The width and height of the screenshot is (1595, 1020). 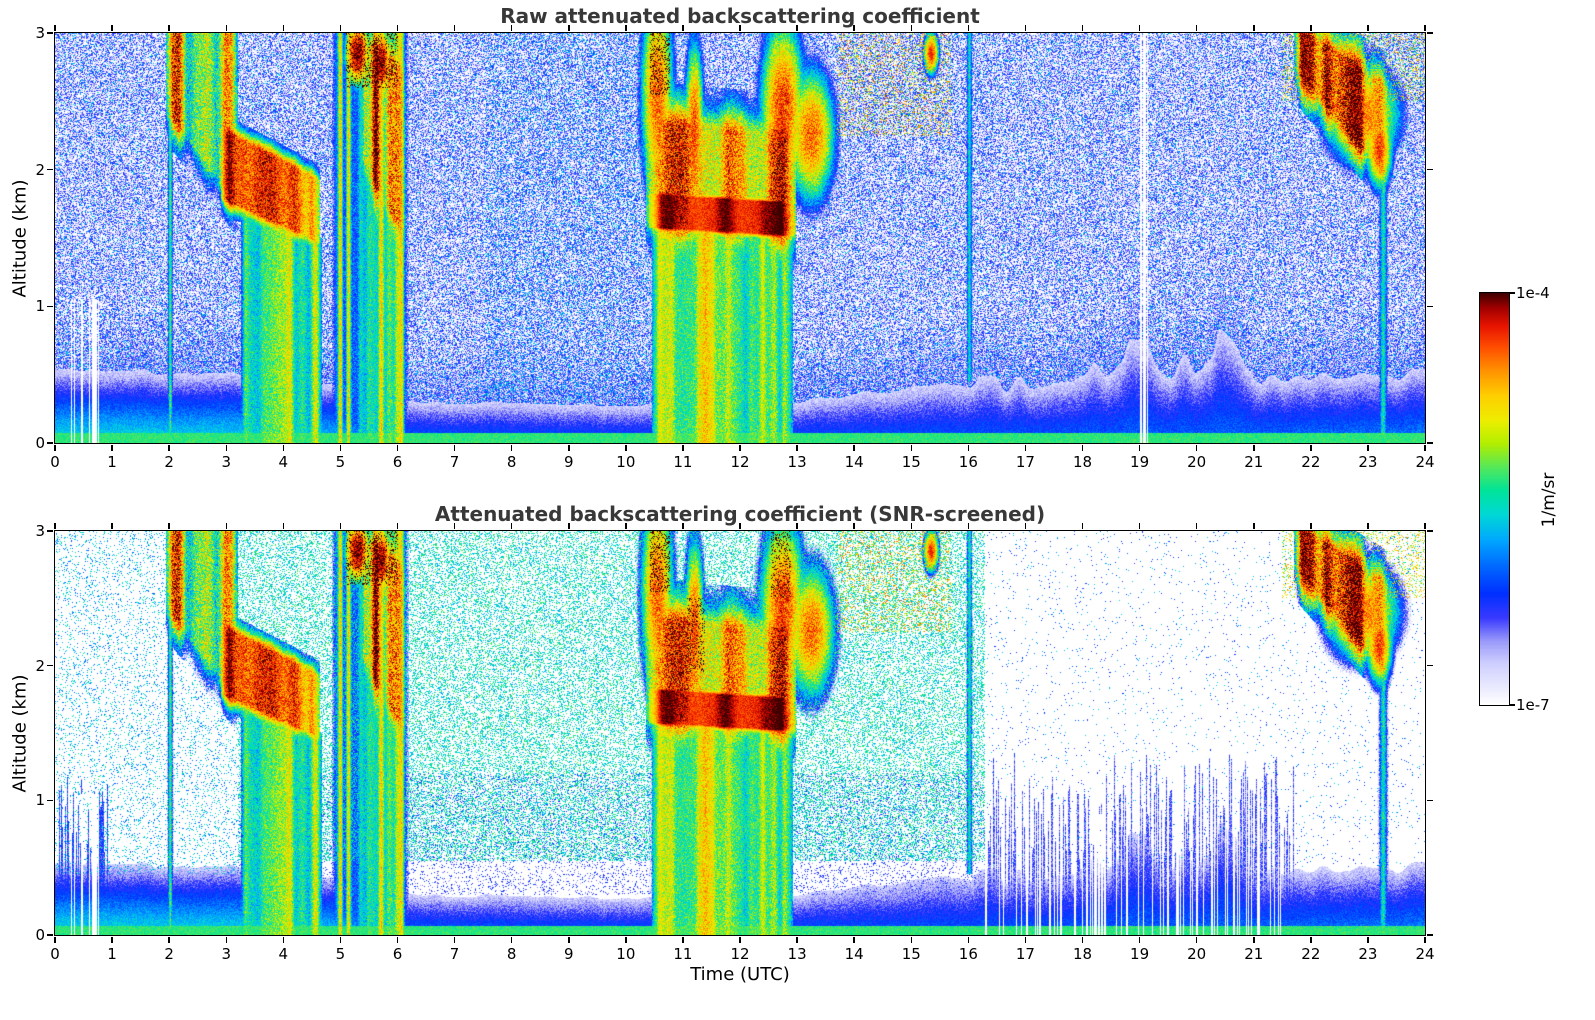 I want to click on colorbar-max-label: 1e-4, so click(x=1533, y=293).